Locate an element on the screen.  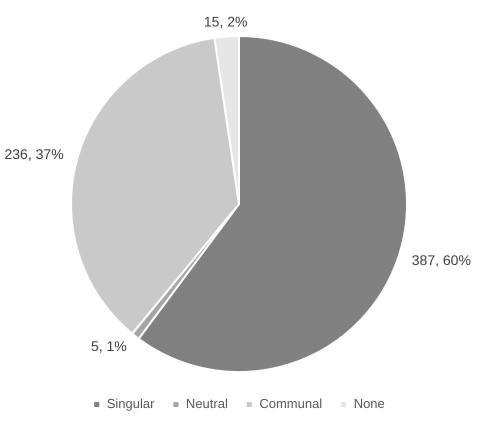
data-label: 387, 60% is located at coordinates (441, 260).